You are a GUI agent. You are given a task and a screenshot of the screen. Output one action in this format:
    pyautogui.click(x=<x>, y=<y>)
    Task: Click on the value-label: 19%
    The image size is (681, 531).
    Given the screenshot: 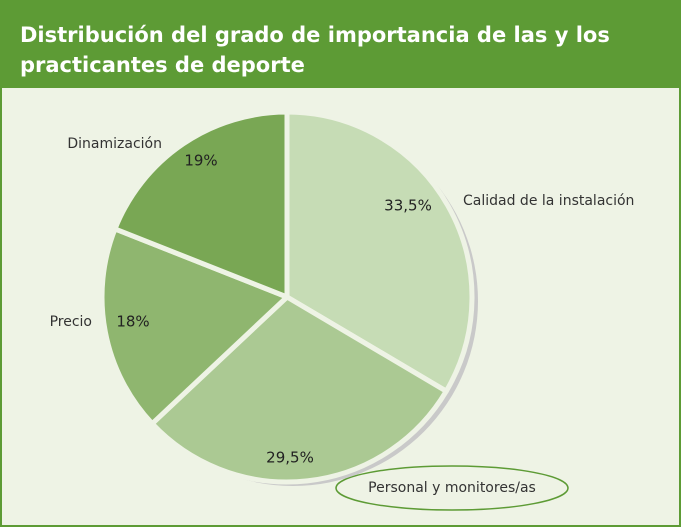 What is the action you would take?
    pyautogui.click(x=200, y=161)
    